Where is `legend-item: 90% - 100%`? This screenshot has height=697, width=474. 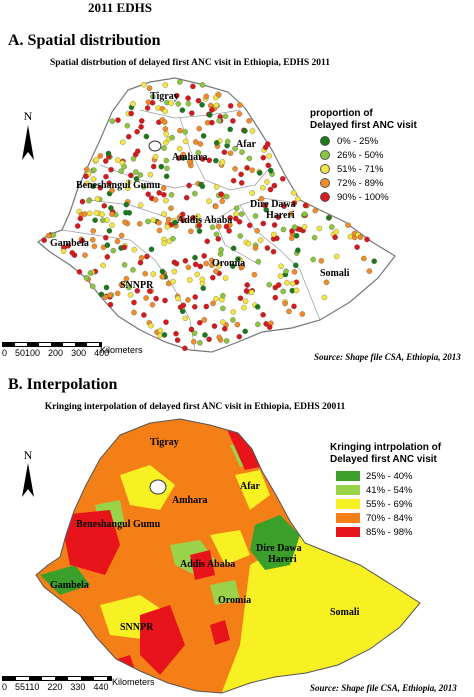
legend-item: 90% - 100% is located at coordinates (368, 197).